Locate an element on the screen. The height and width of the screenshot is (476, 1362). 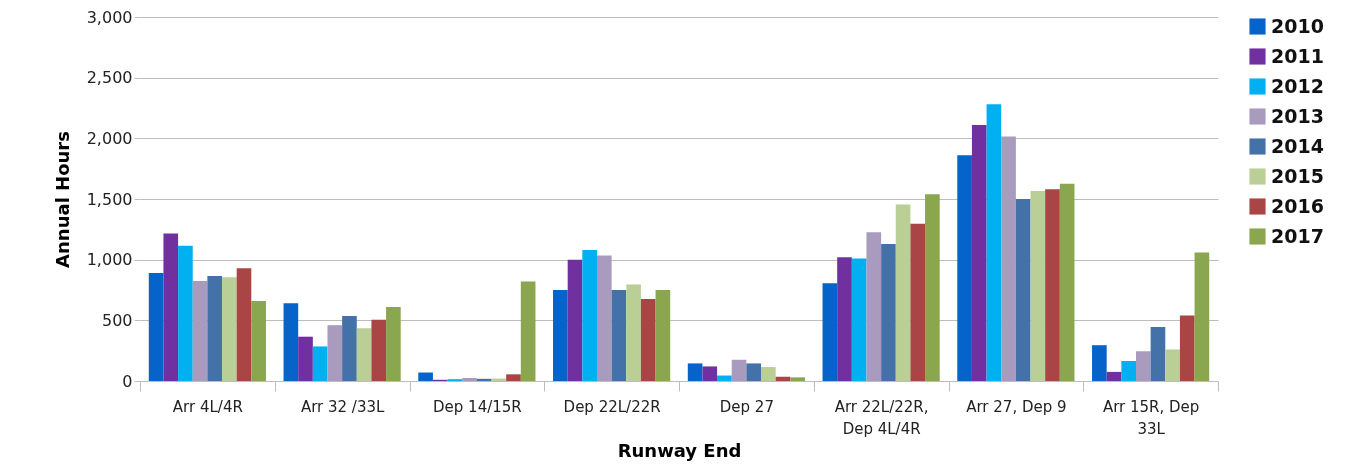
legend-label: 2015 is located at coordinates (1297, 175).